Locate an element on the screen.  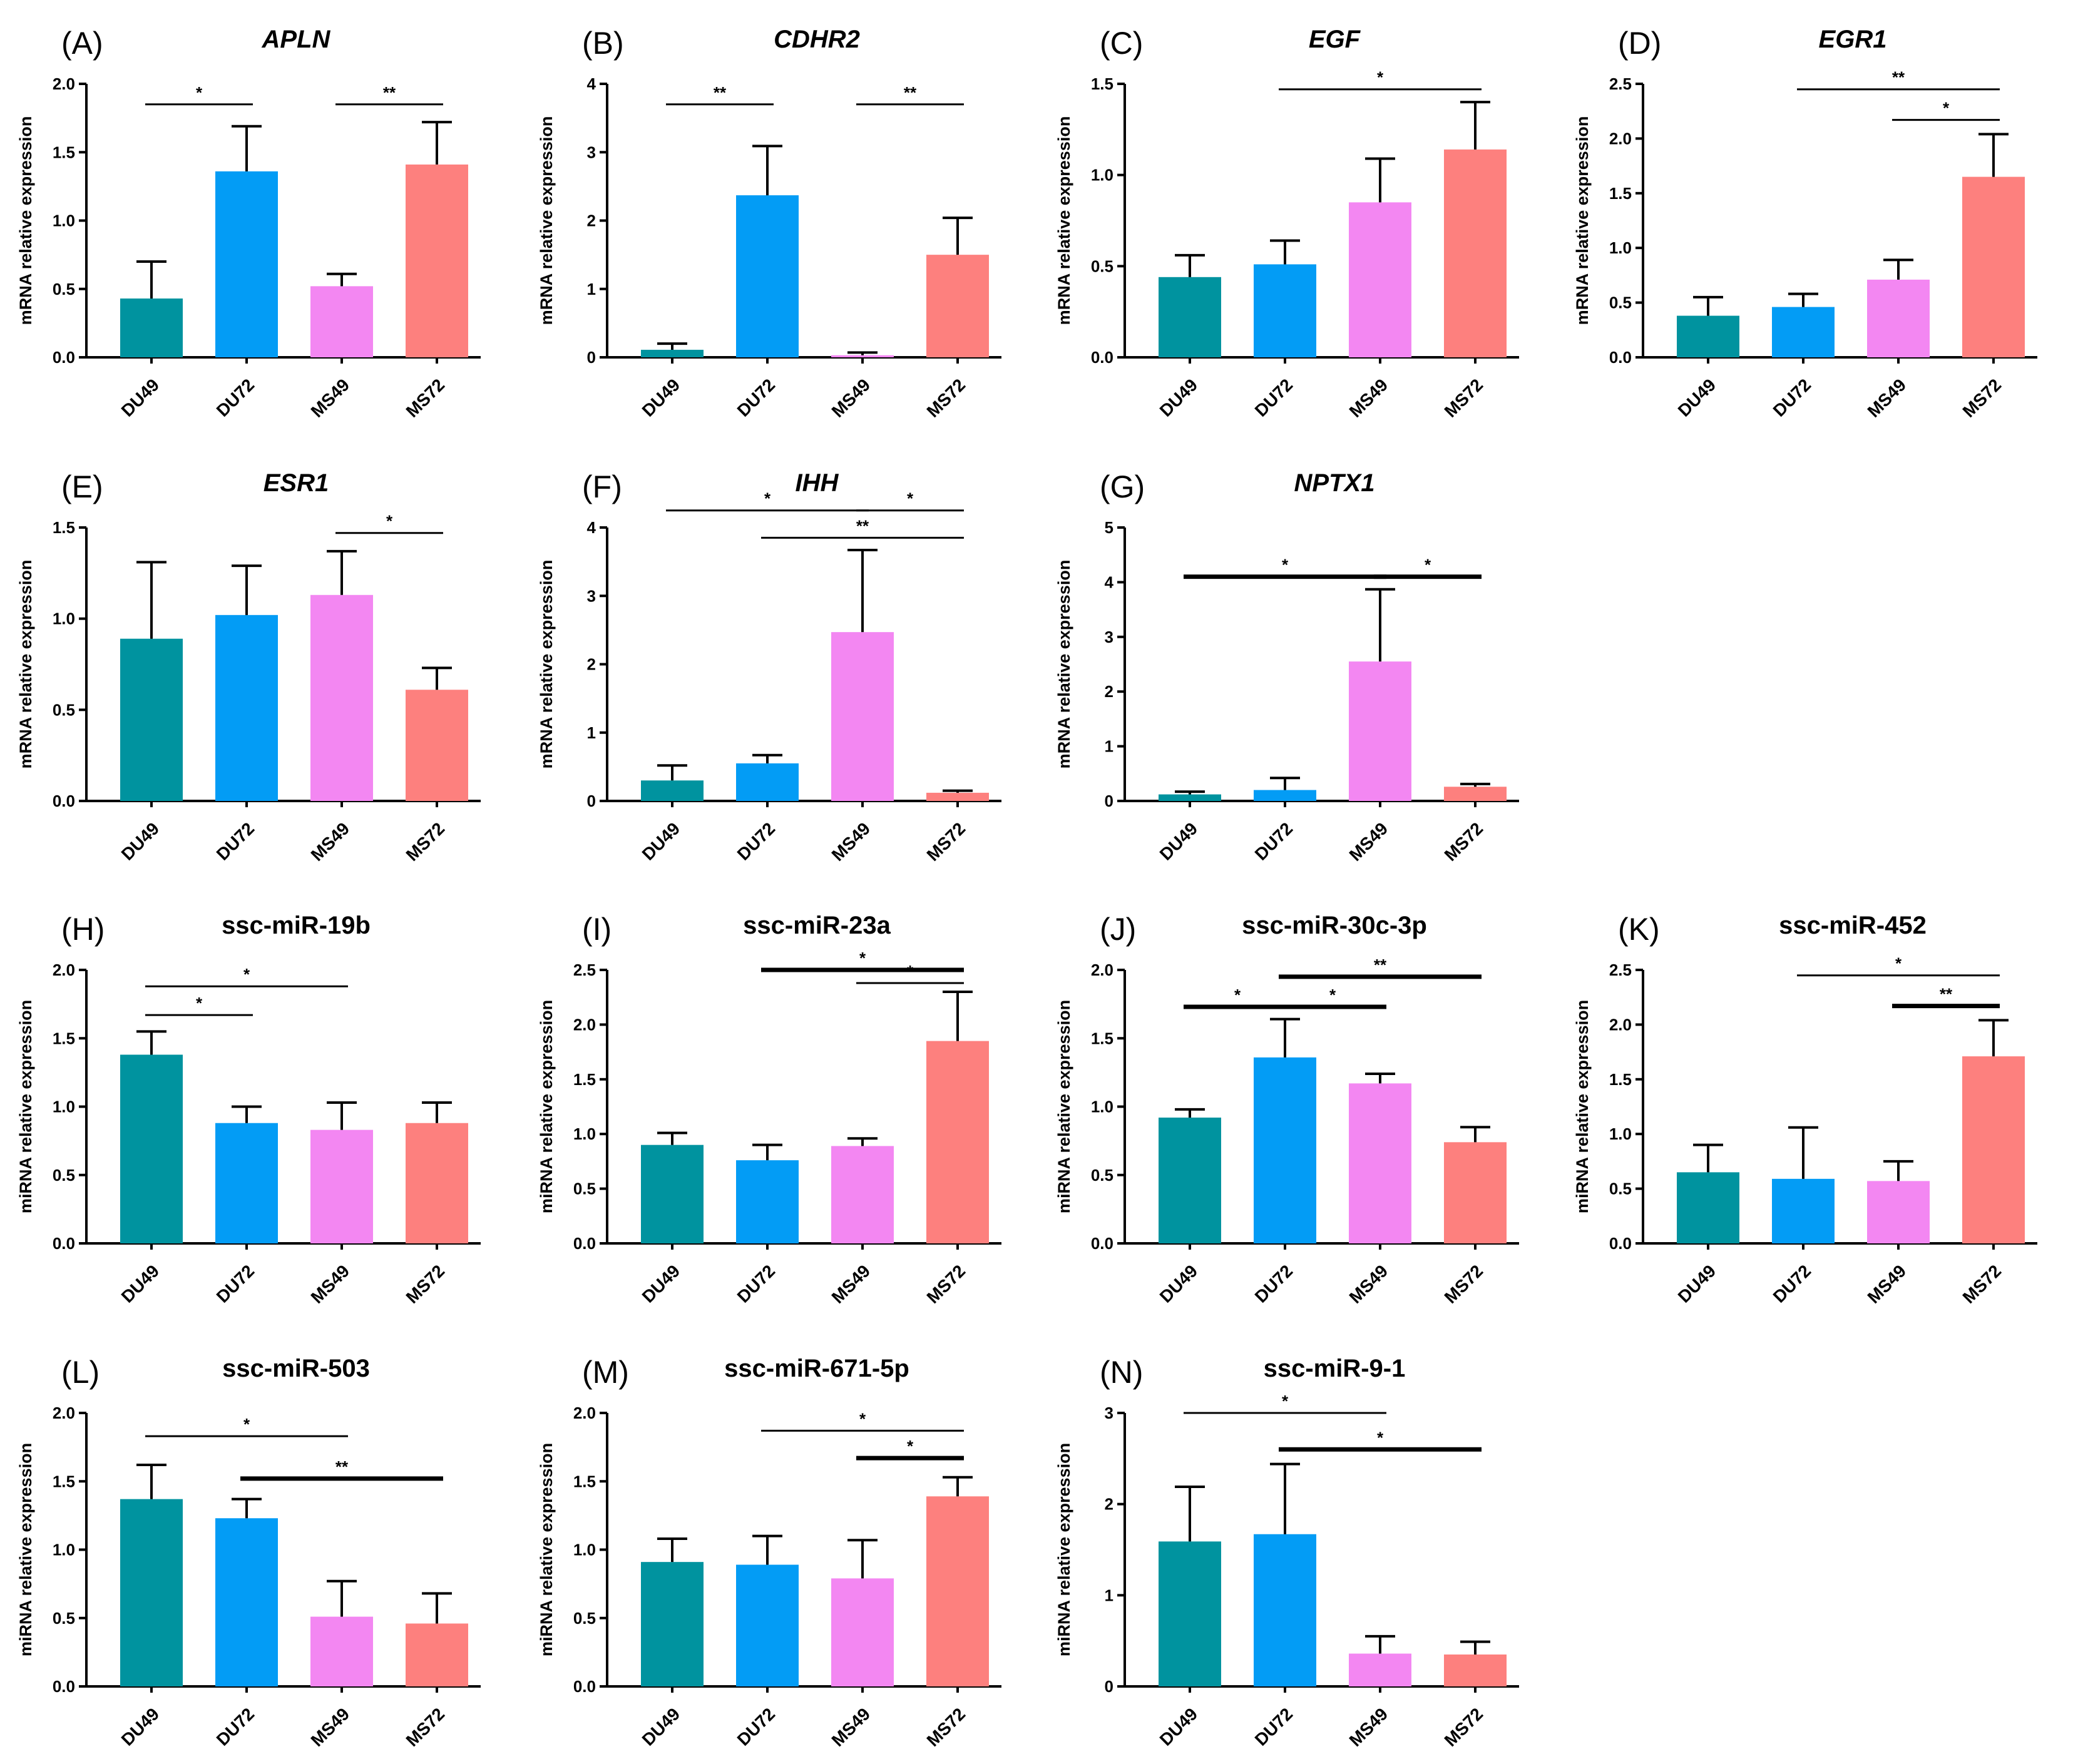
chart-title: ssc-miR-9-1 is located at coordinates (1335, 1368).